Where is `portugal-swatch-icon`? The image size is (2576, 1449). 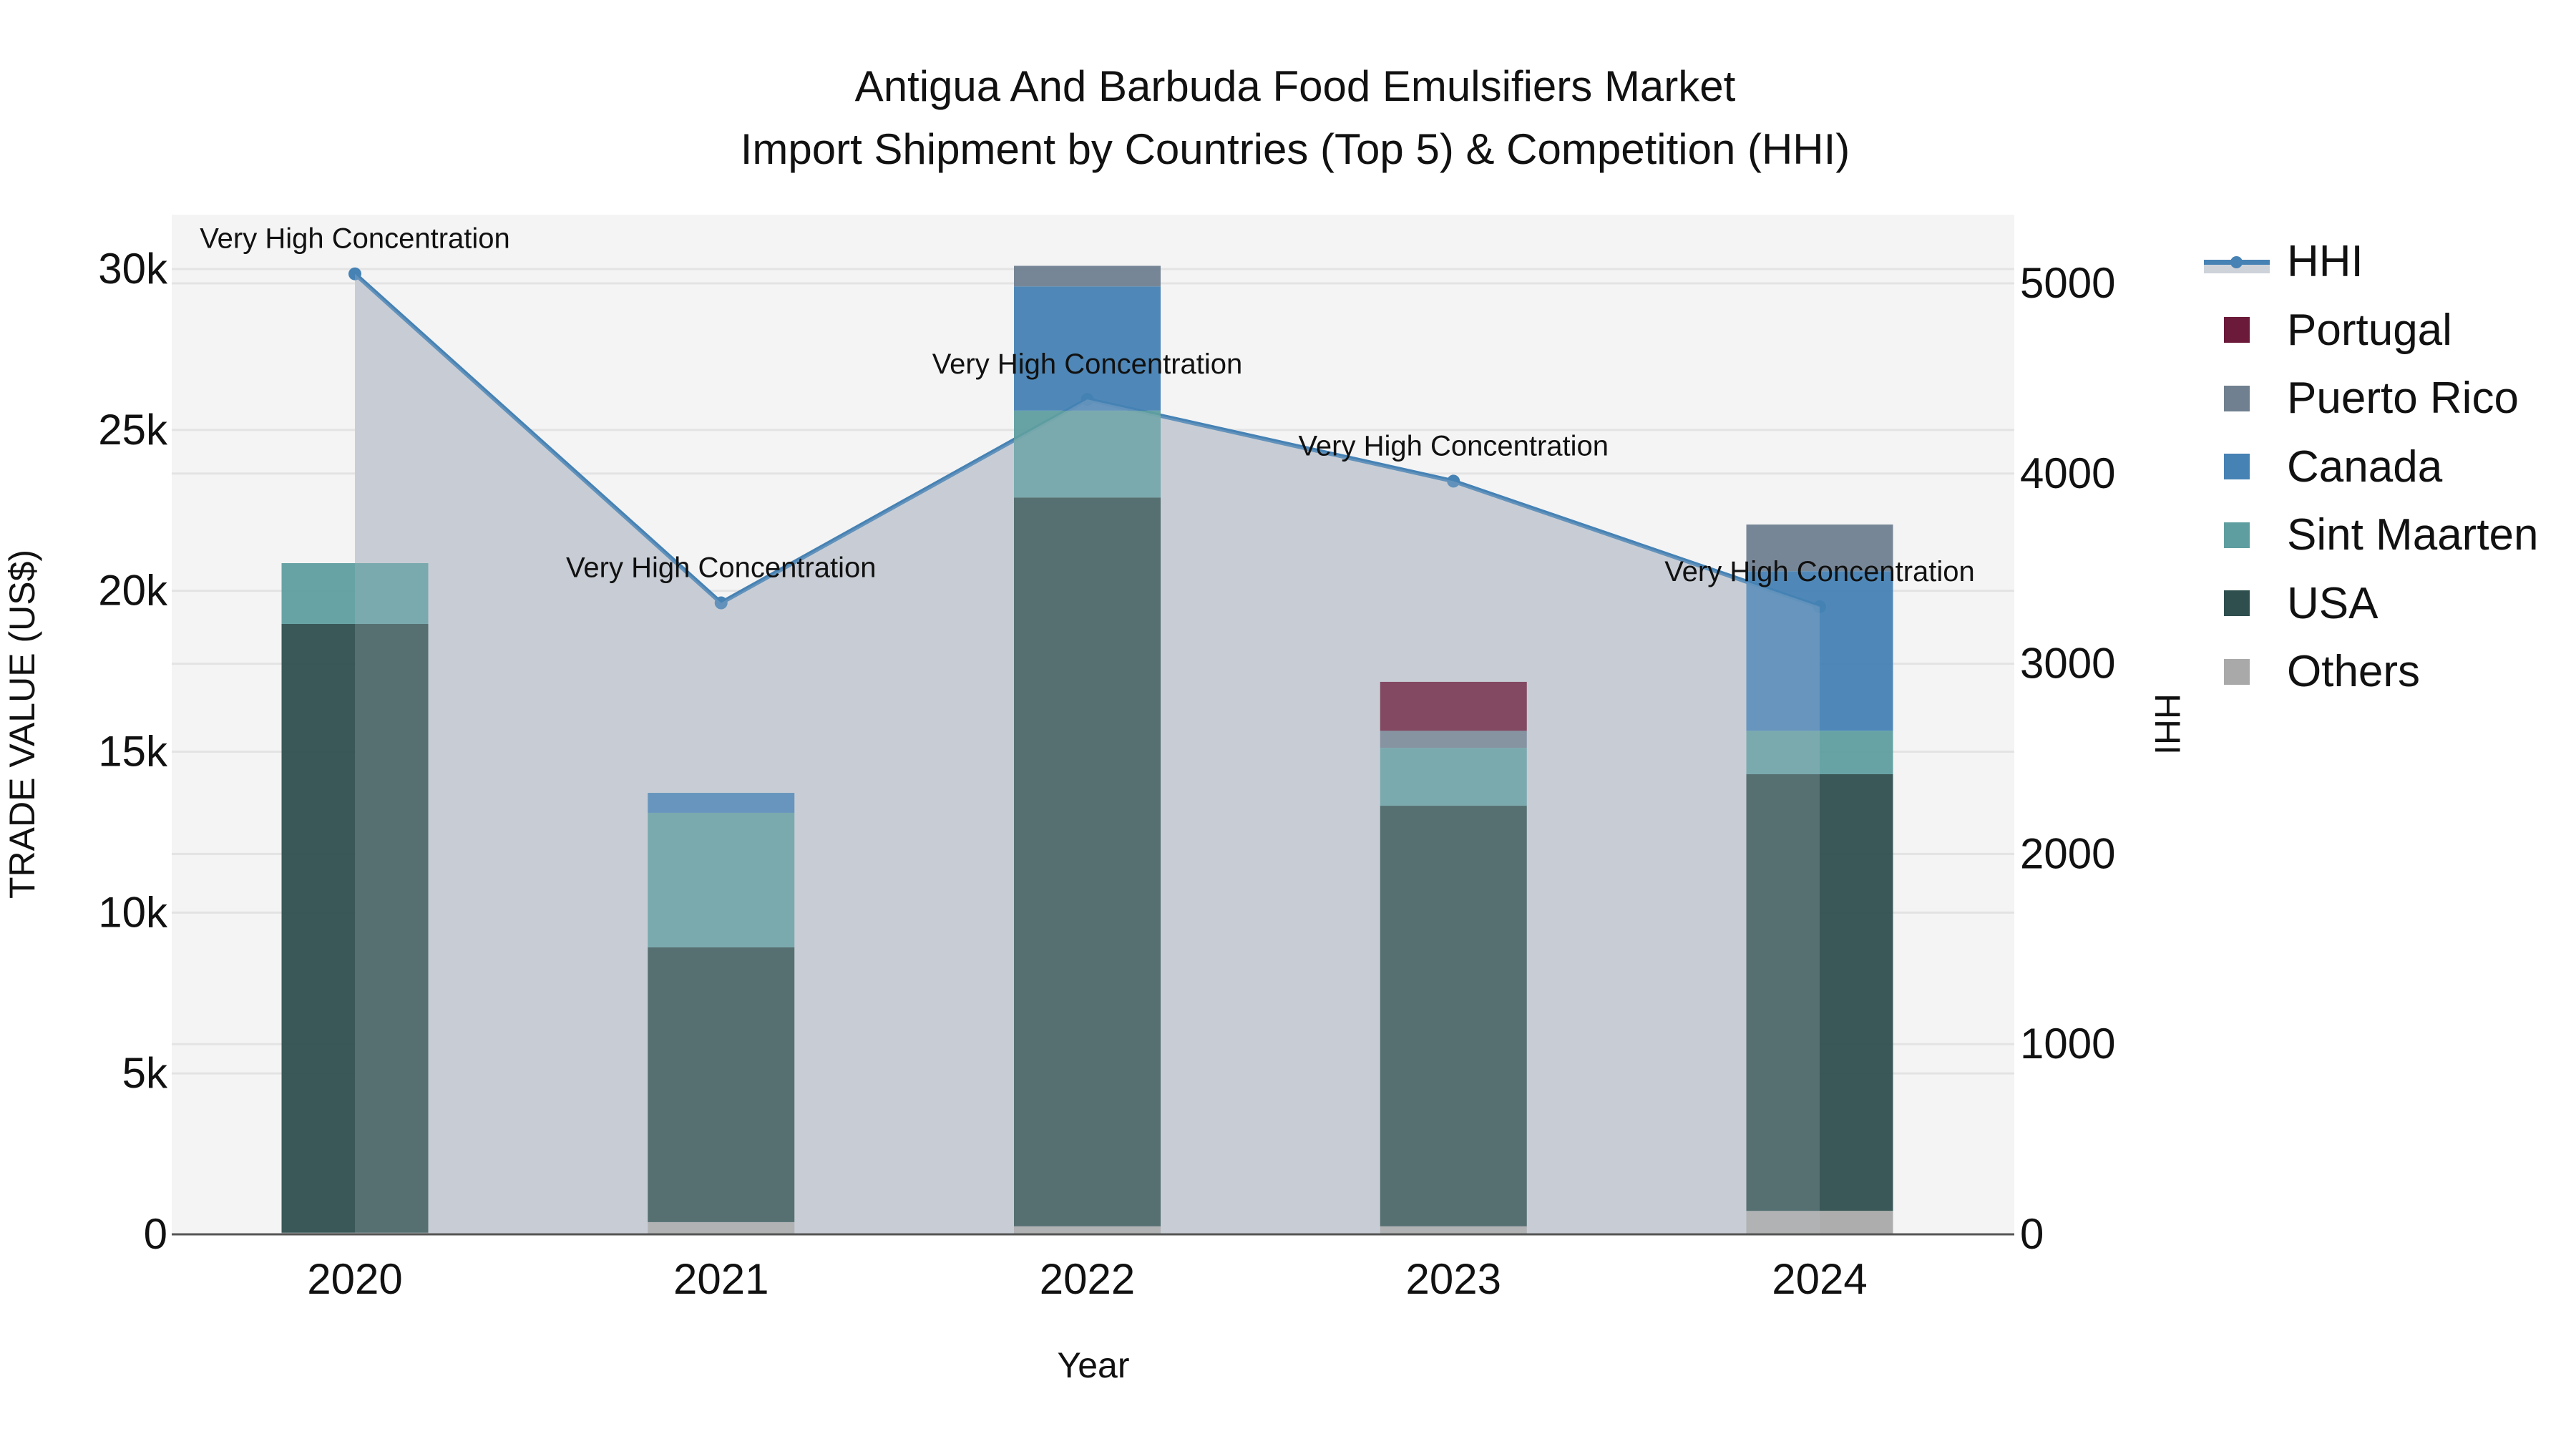
portugal-swatch-icon is located at coordinates (2237, 330).